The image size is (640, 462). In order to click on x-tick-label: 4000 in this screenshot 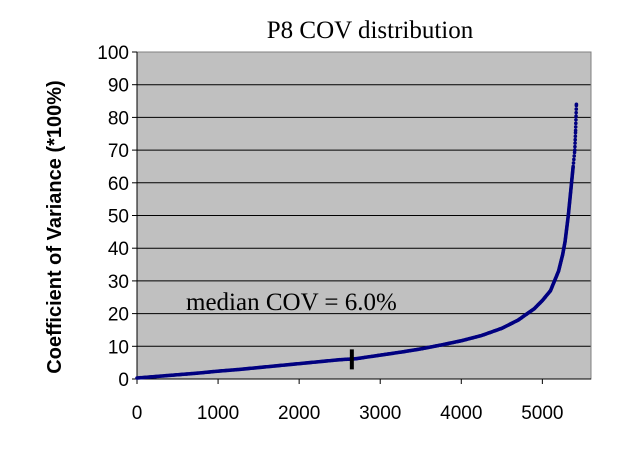, I will do `click(461, 413)`.